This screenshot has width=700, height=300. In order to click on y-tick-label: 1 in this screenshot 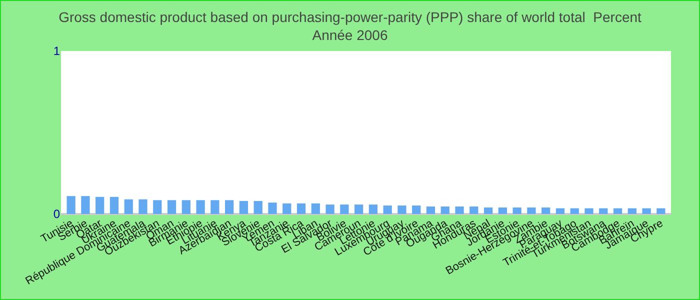, I will do `click(56, 51)`.